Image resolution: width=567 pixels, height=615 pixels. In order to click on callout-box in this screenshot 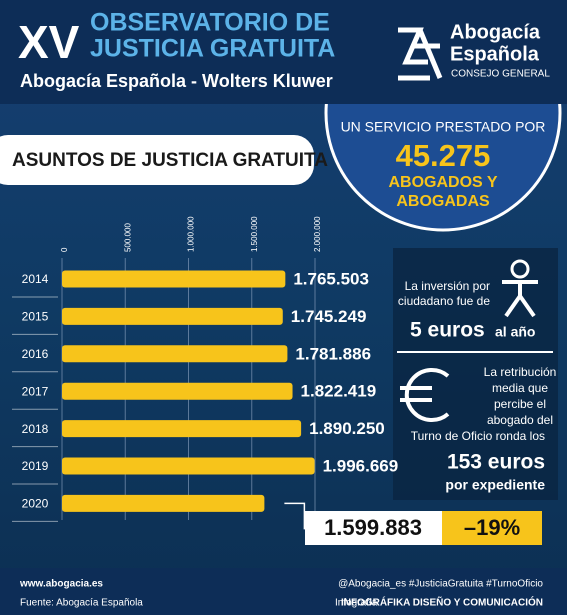, I will do `click(373, 528)`.